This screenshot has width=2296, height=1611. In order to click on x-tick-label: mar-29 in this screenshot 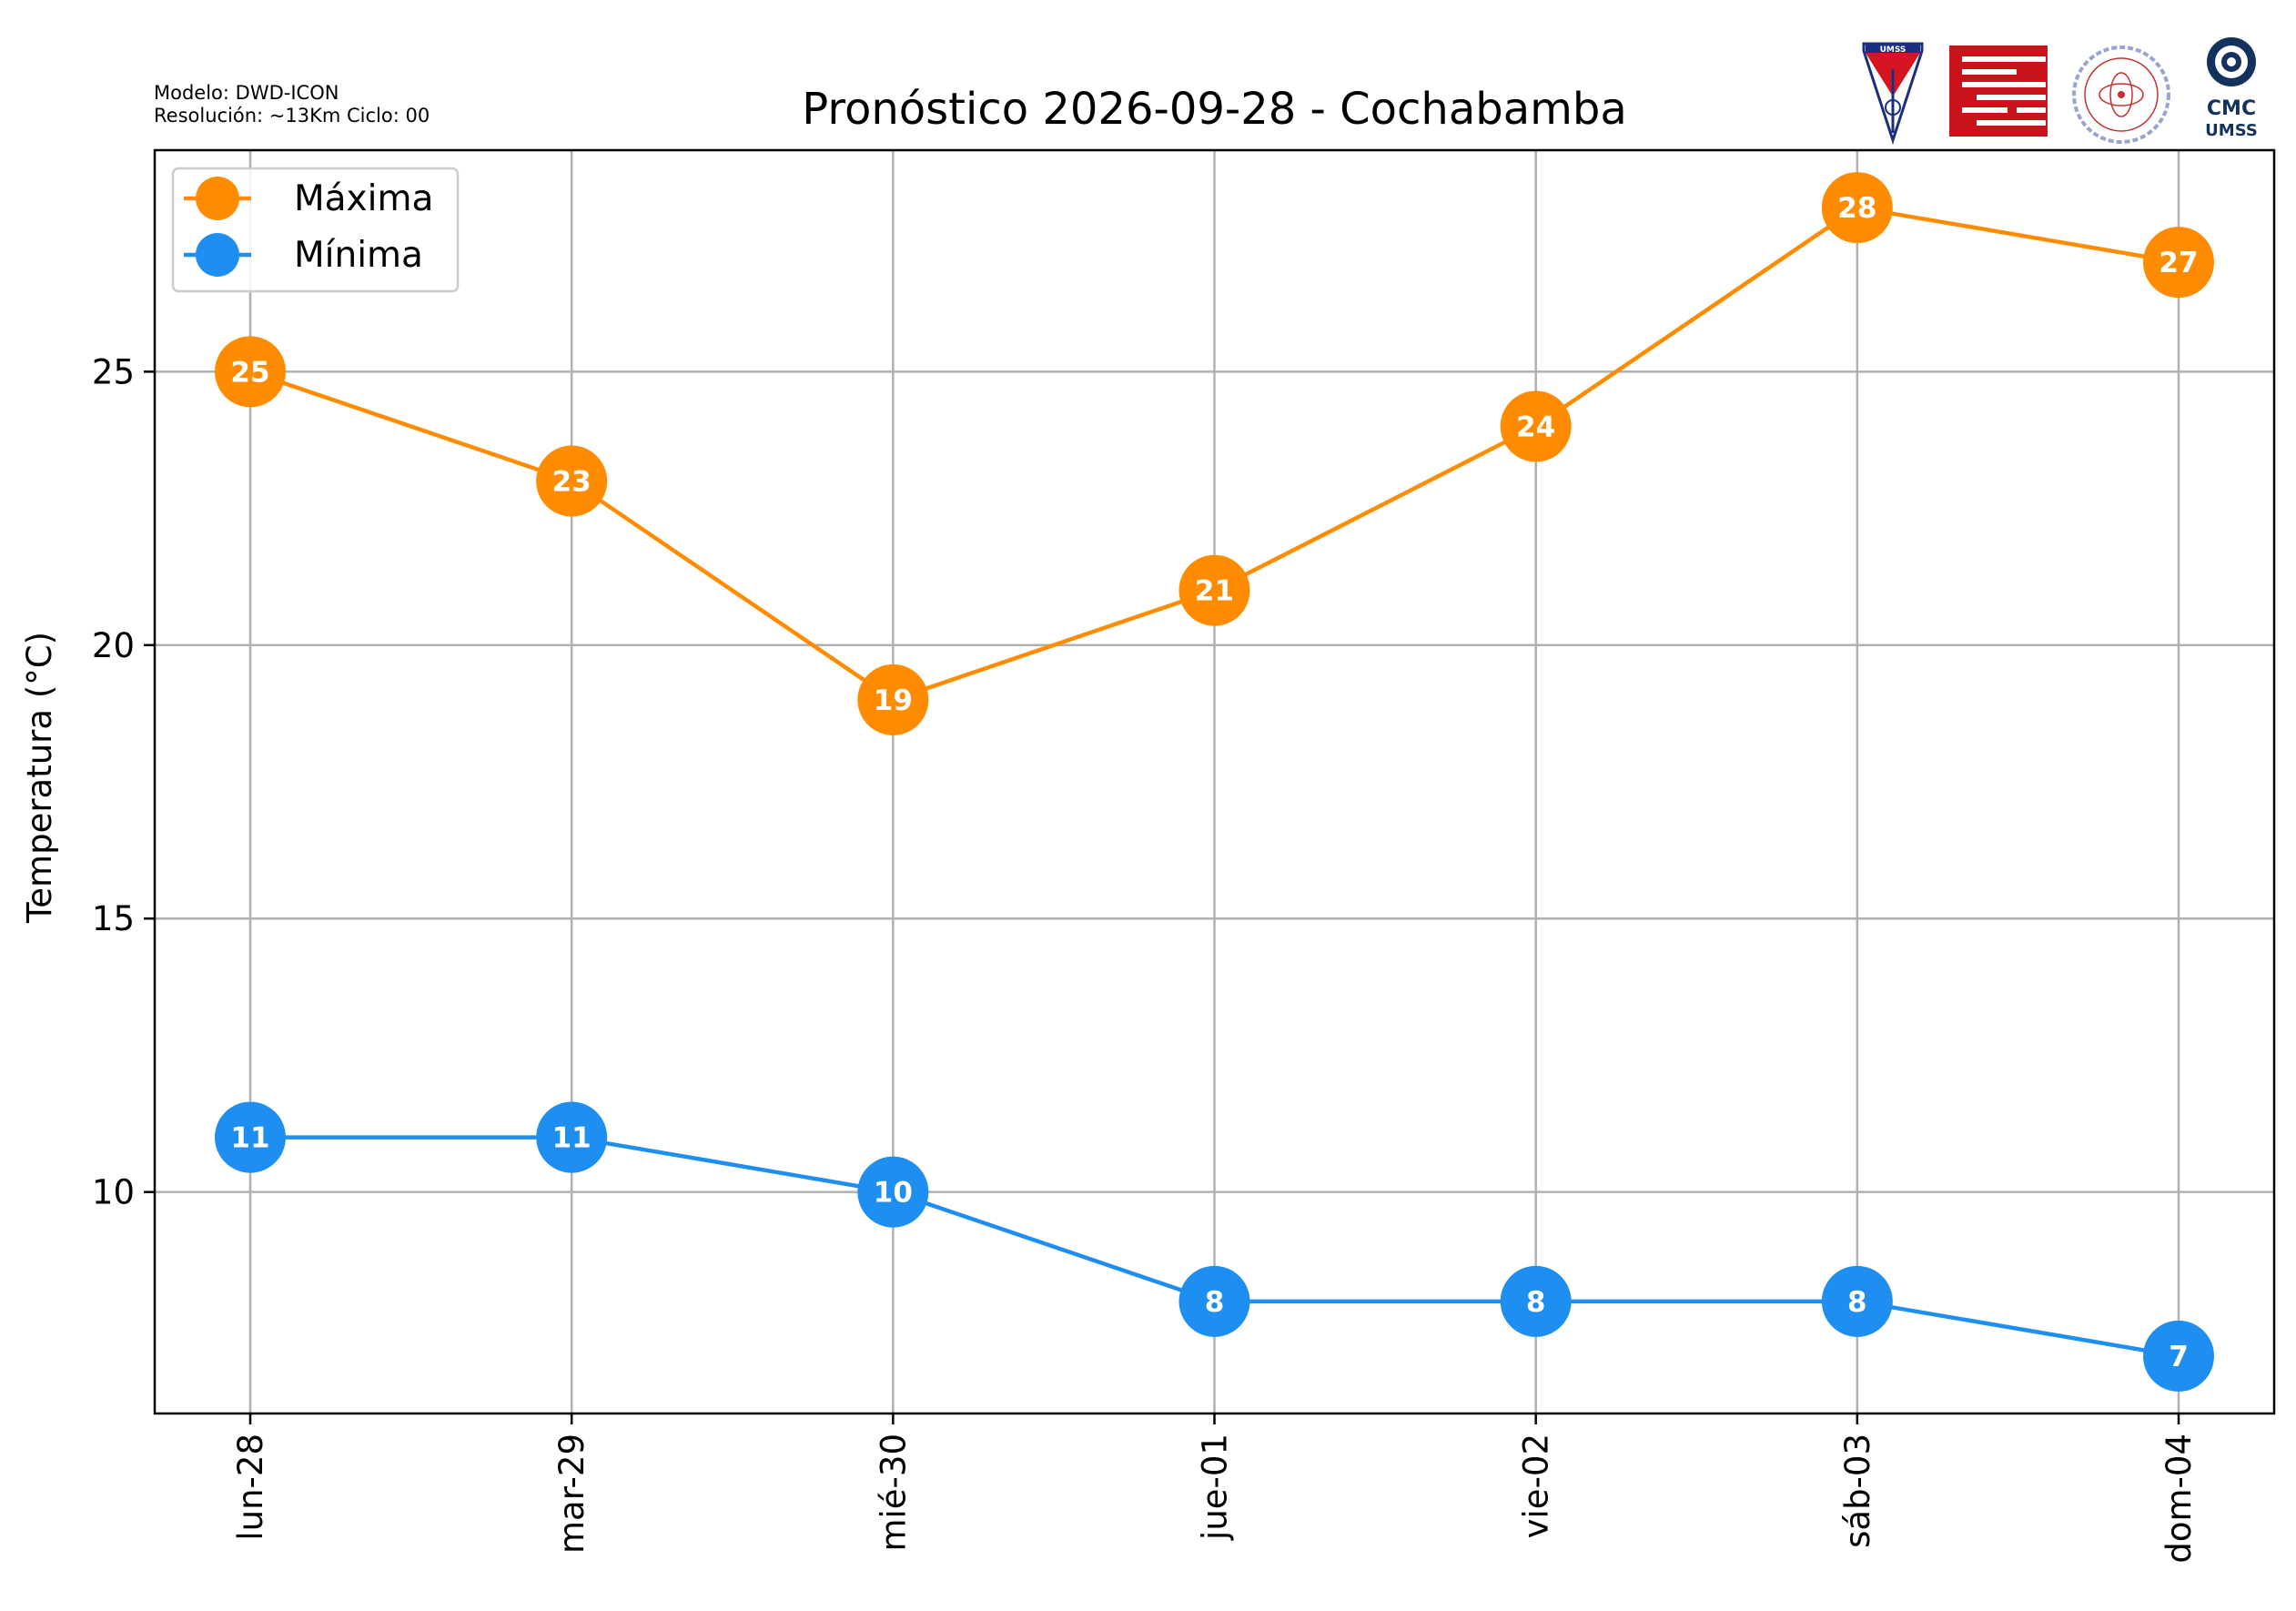, I will do `click(572, 1494)`.